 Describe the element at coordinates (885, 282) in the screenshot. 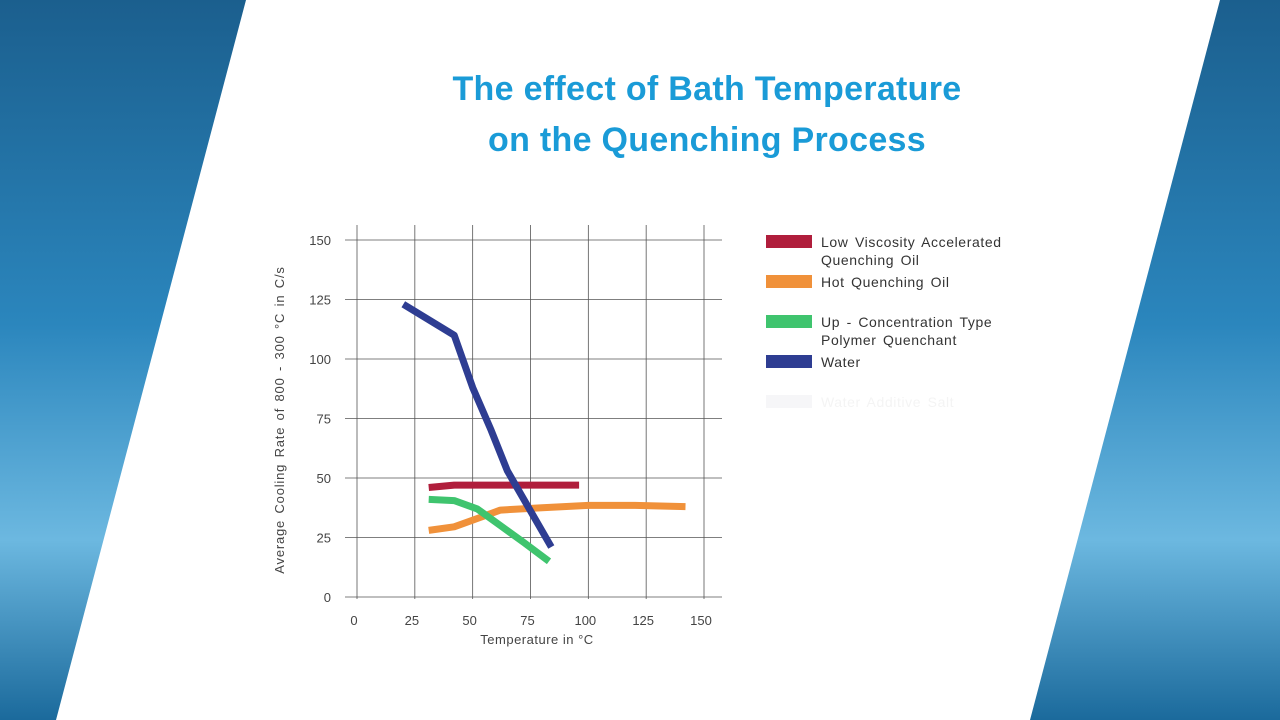

I see `legend-label: Hot Quenching Oil` at that location.